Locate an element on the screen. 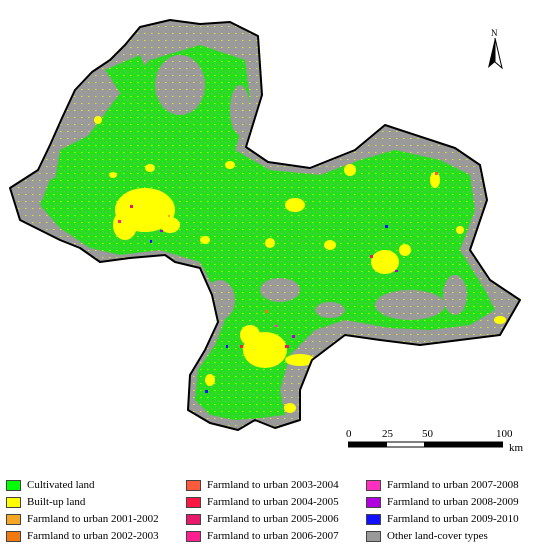 The width and height of the screenshot is (550, 547). legend-label: Farmland to urban 2004-2005 is located at coordinates (273, 502).